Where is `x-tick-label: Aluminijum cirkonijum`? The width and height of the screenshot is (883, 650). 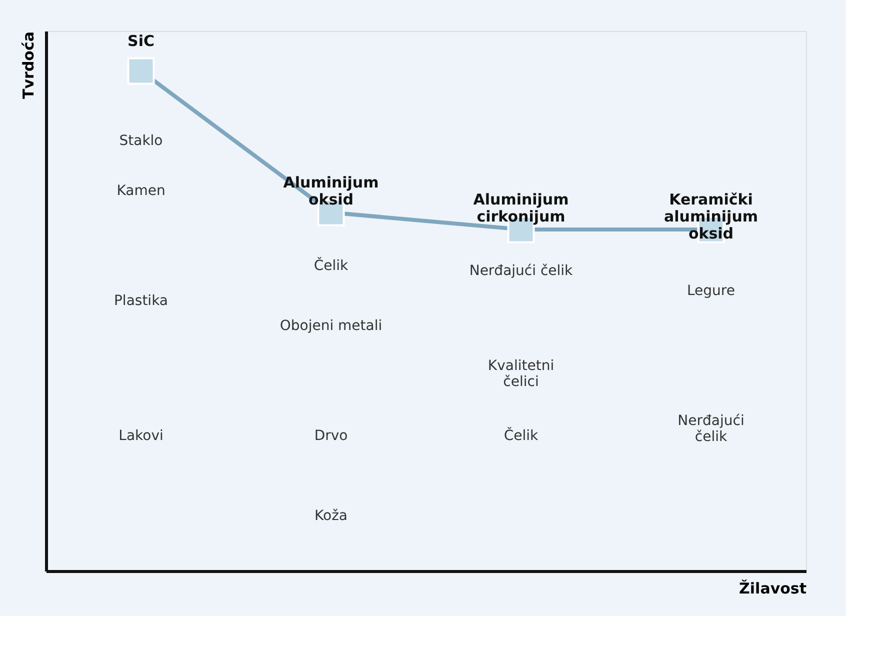
x-tick-label: Aluminijum cirkonijum is located at coordinates (521, 208).